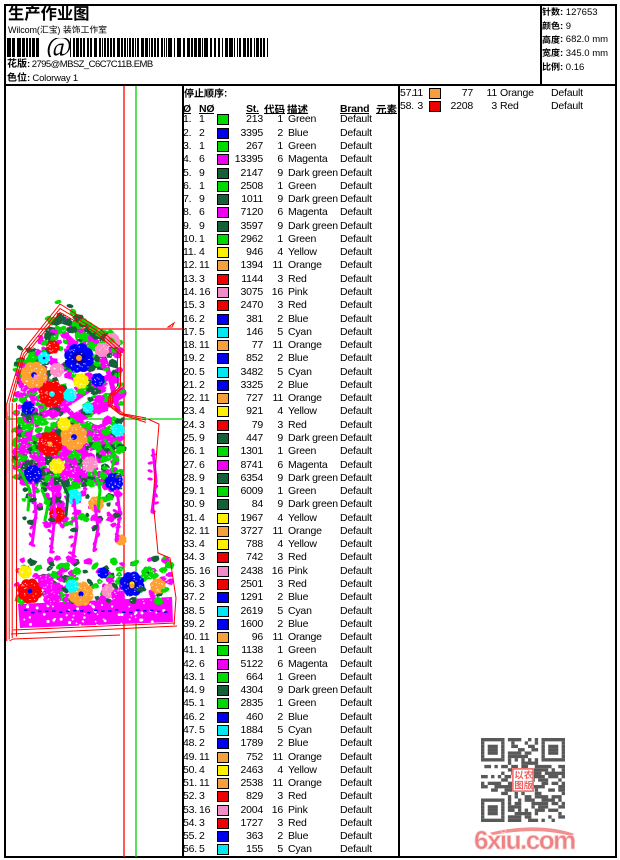 This screenshot has width=620, height=860. I want to click on svg-text: 6xiu.com, so click(524, 840).